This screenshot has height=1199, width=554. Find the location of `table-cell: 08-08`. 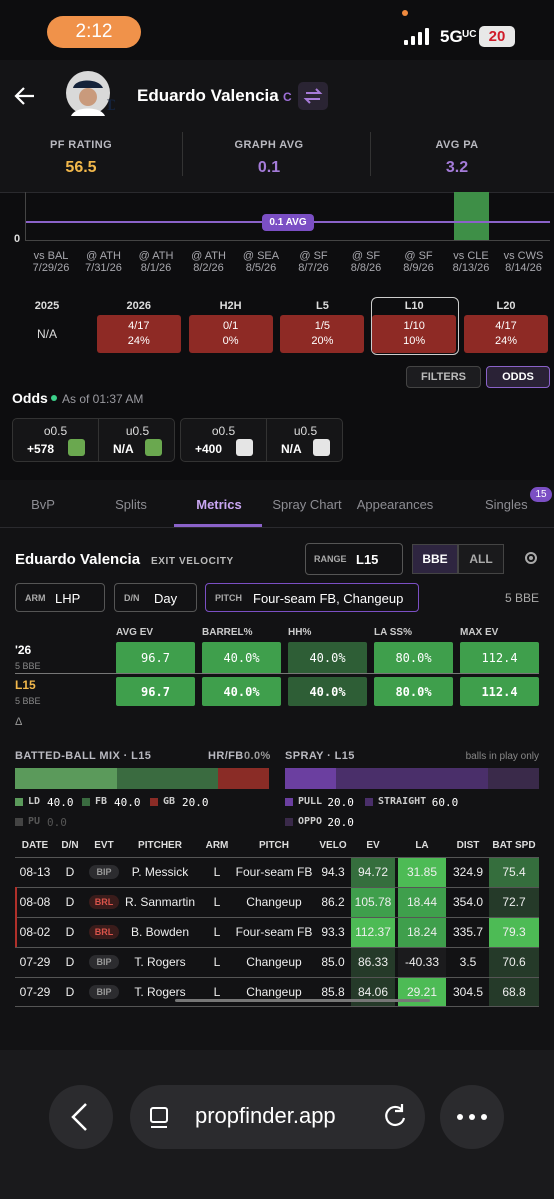

table-cell: 08-08 is located at coordinates (35, 902).